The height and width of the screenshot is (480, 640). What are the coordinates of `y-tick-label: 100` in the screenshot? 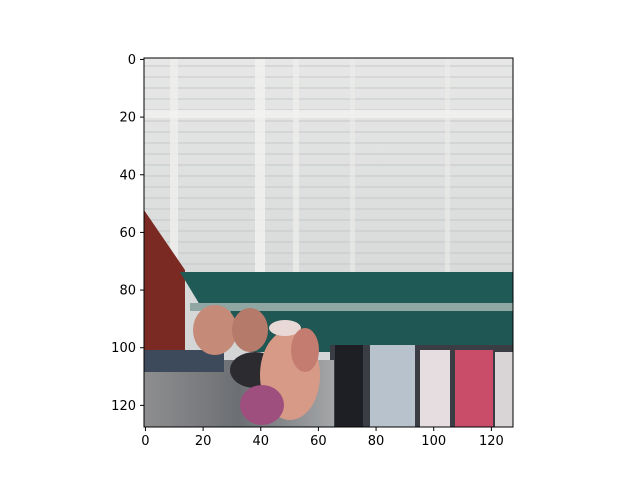 It's located at (123, 348).